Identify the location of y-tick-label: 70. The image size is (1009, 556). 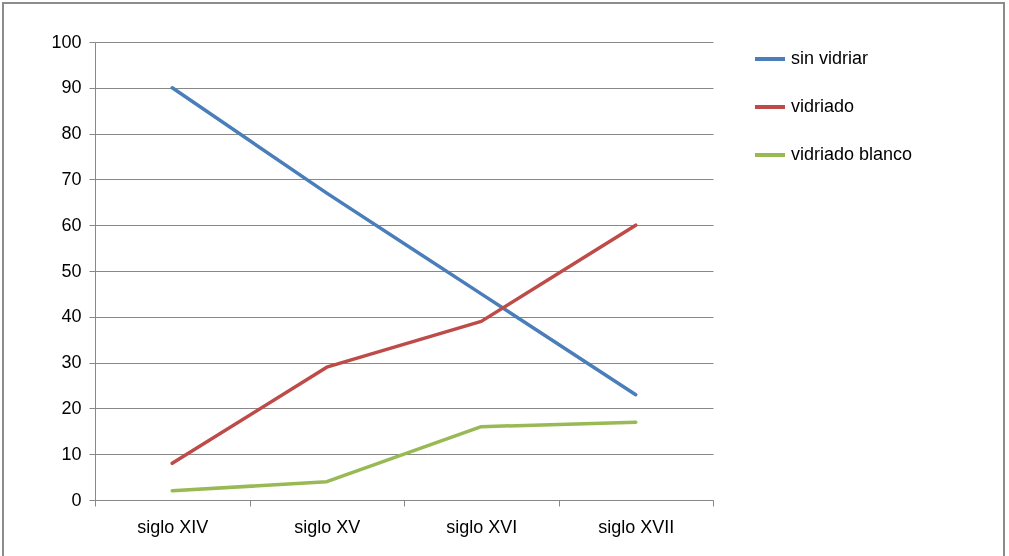
(71, 178).